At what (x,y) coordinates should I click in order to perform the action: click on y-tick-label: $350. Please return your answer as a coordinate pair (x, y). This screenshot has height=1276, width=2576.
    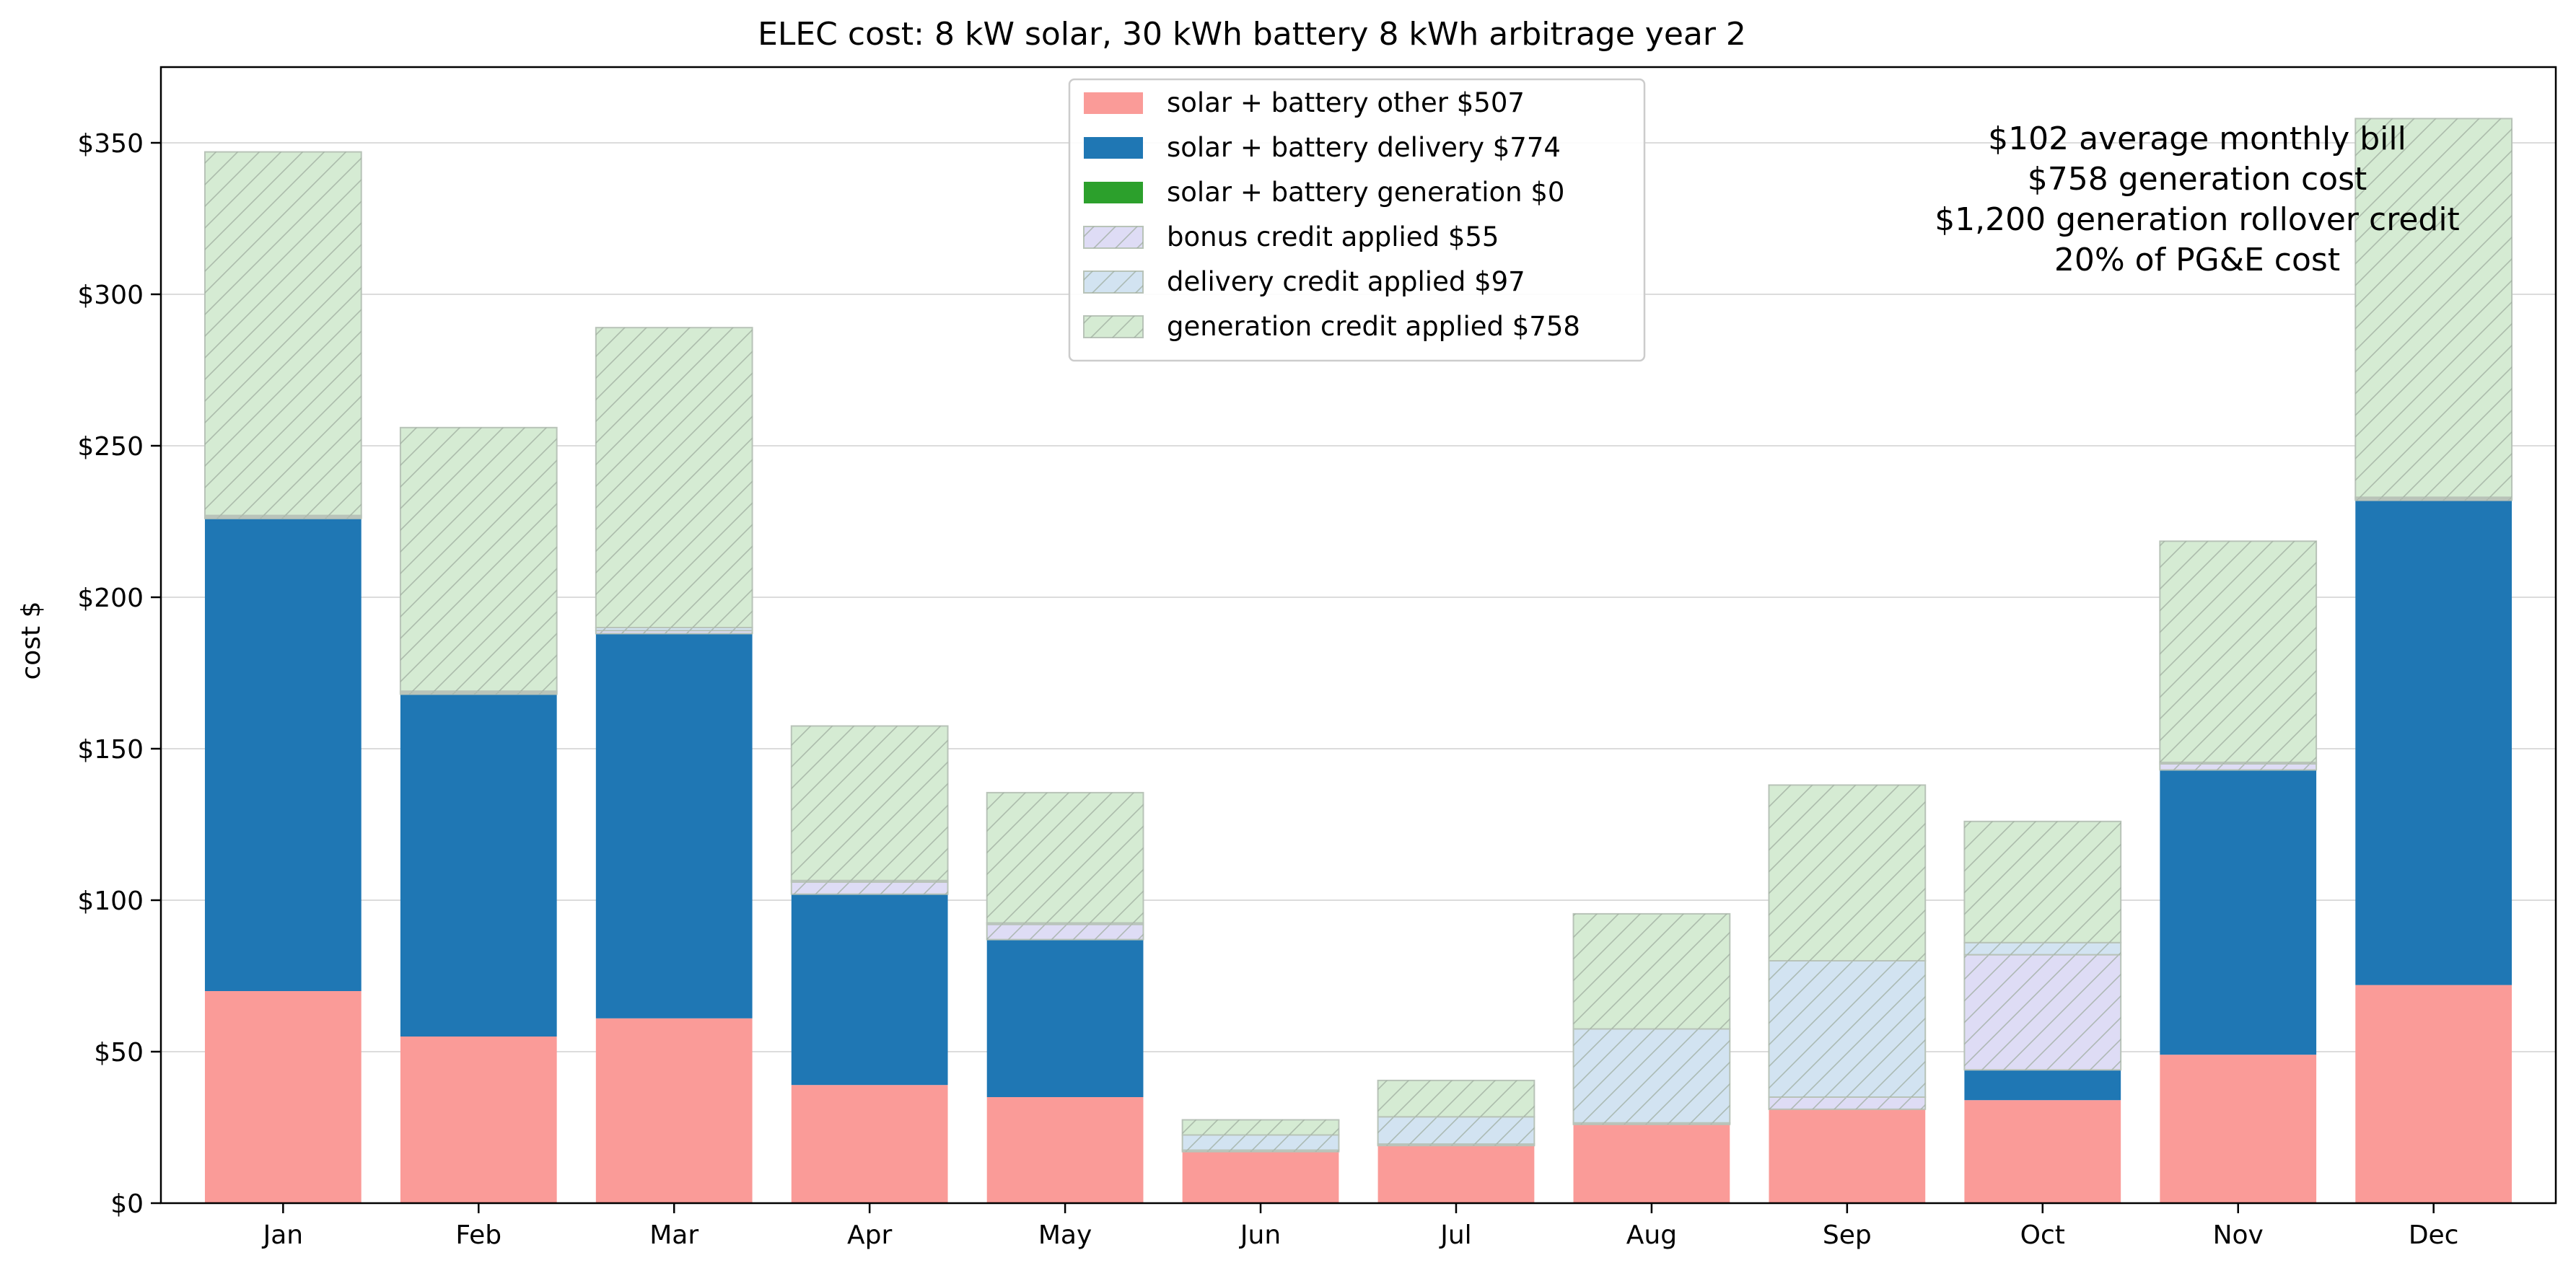
    Looking at the image, I should click on (110, 144).